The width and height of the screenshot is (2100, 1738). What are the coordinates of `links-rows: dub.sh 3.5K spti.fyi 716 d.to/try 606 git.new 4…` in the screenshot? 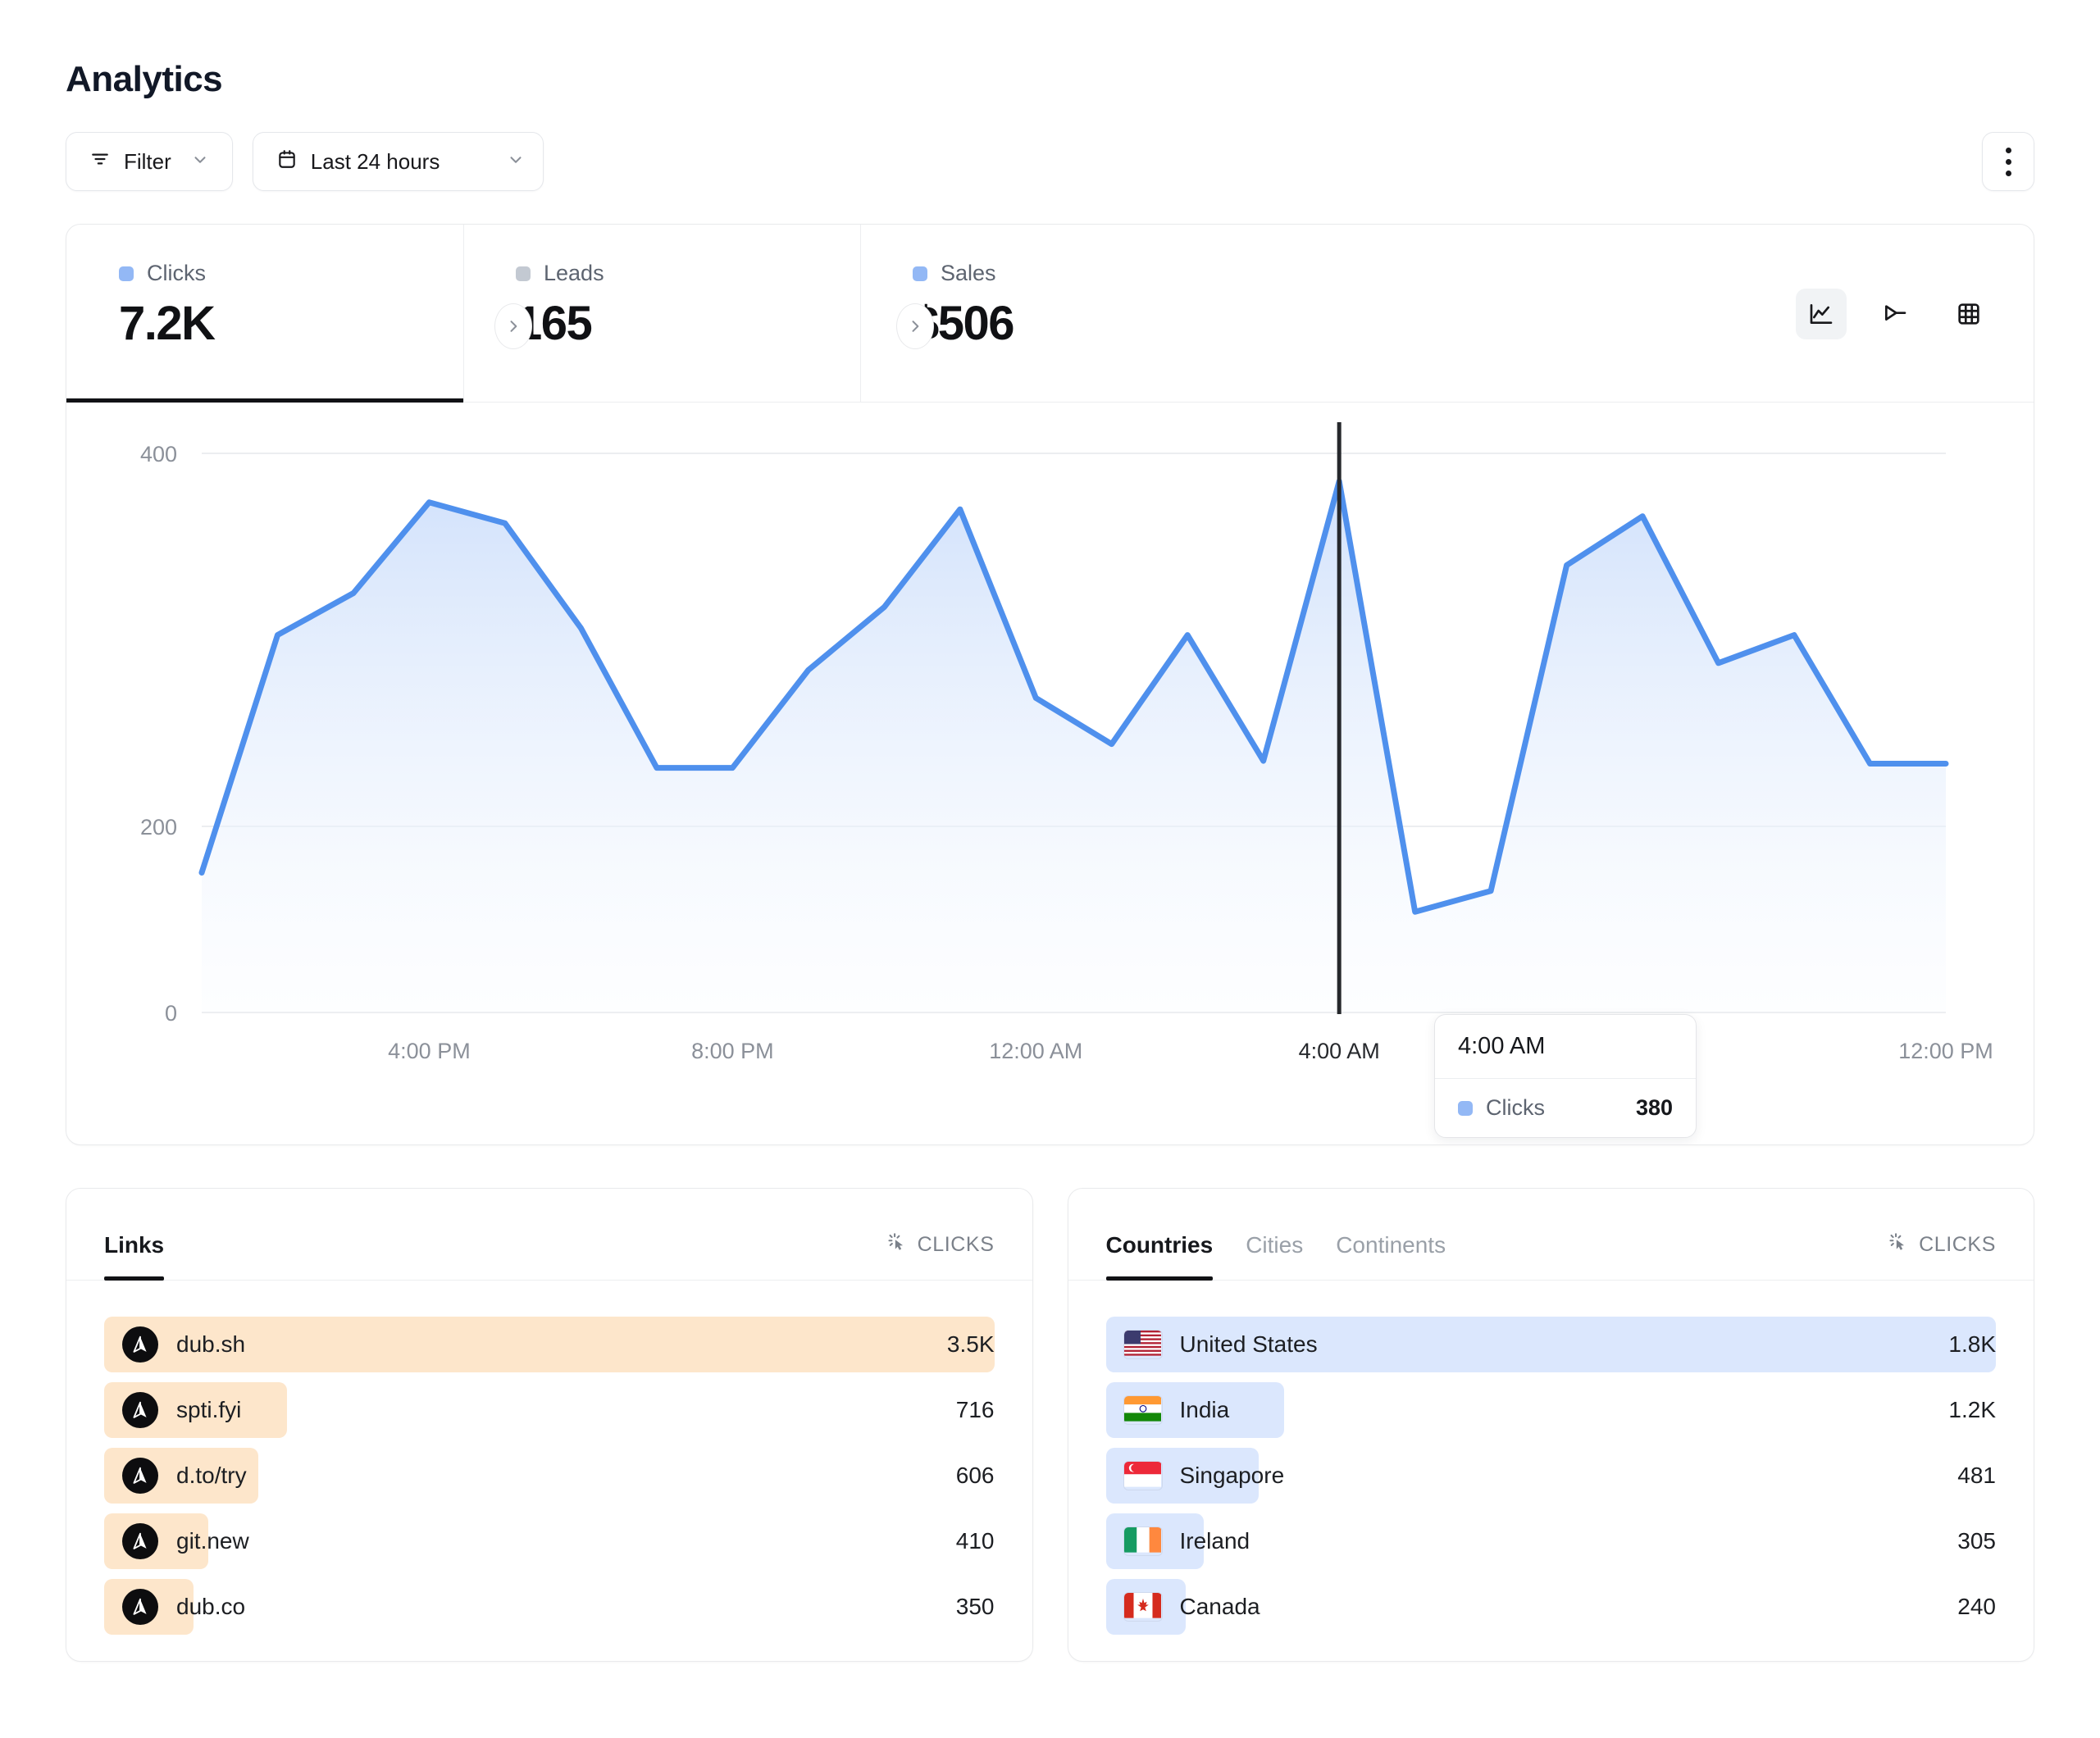 It's located at (549, 1471).